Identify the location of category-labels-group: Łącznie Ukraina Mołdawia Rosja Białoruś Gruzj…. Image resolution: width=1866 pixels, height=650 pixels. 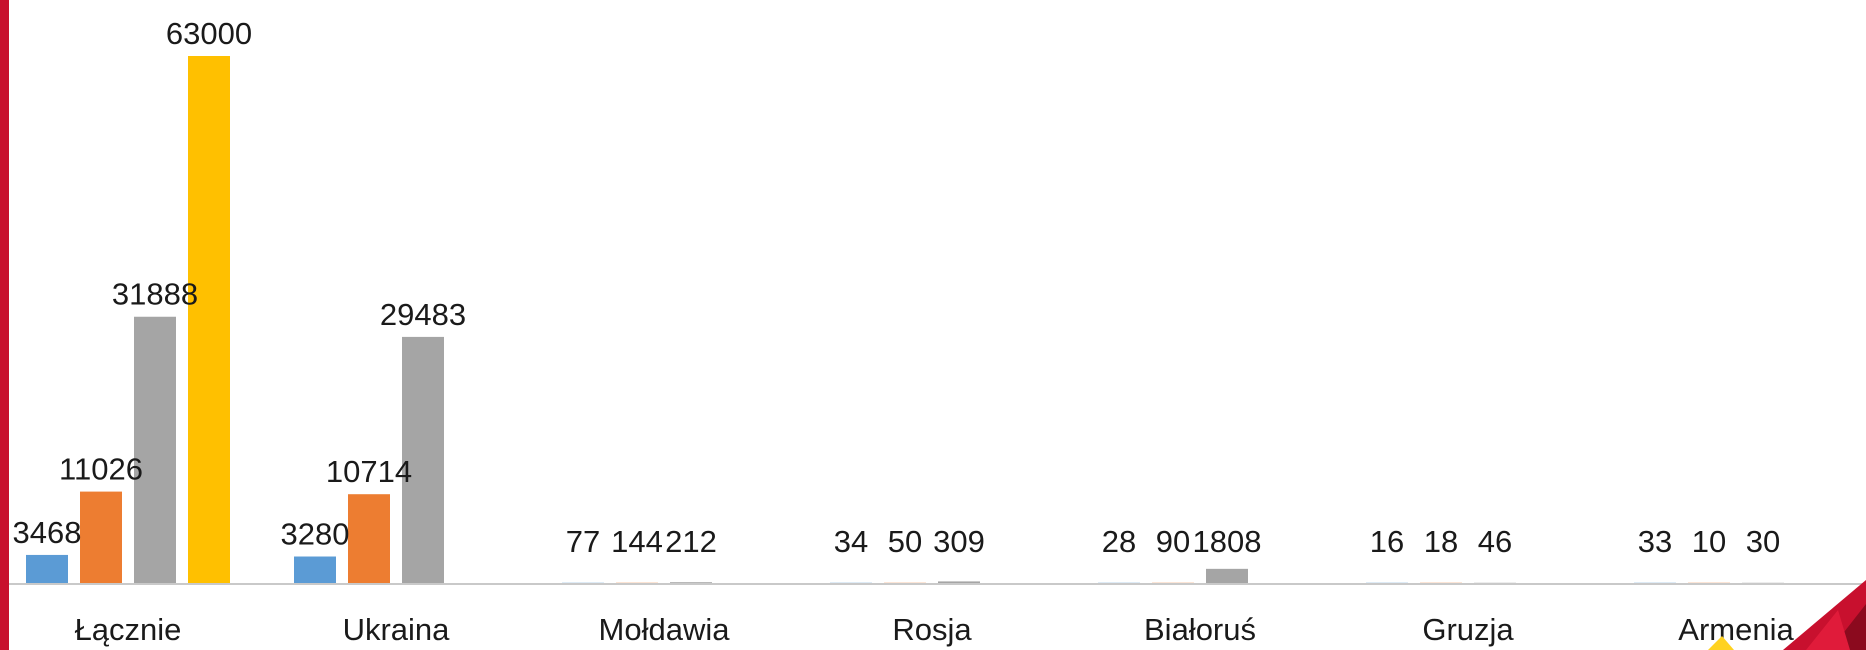
(935, 629).